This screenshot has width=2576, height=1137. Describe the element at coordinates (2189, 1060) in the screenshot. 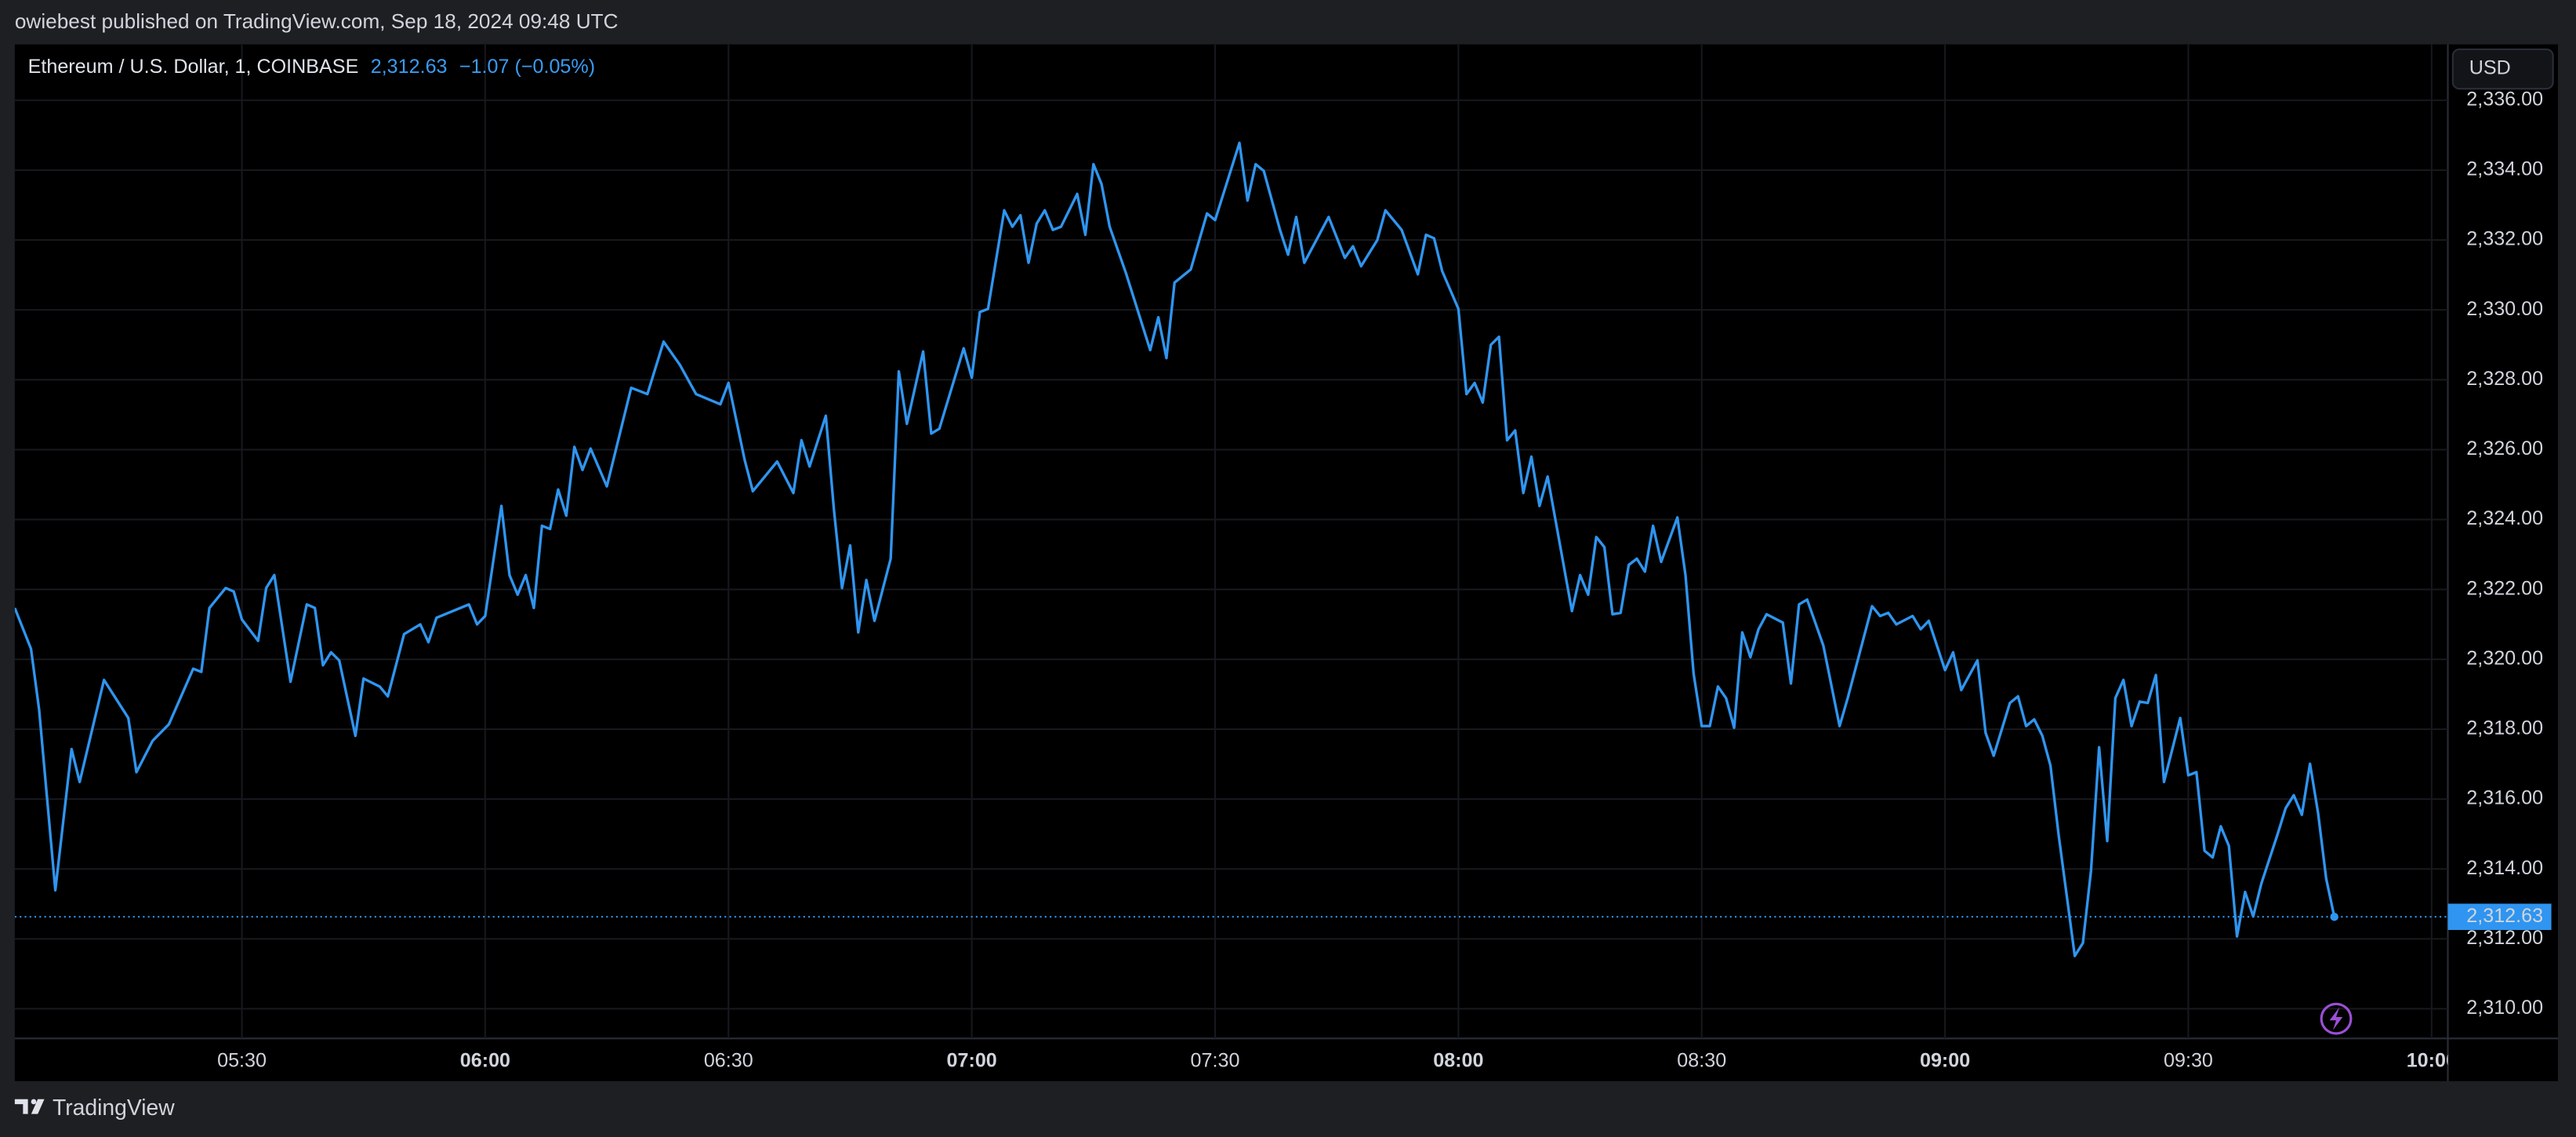

I see `x-tick-label: 09:30` at that location.